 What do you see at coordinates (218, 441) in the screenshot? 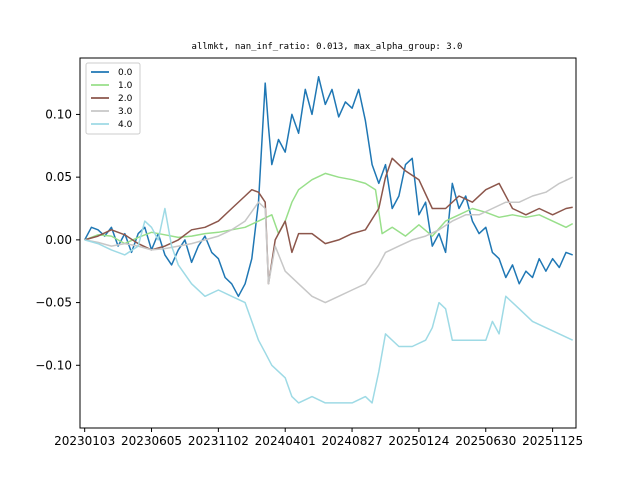
I see `x-tick-label: 20231102` at bounding box center [218, 441].